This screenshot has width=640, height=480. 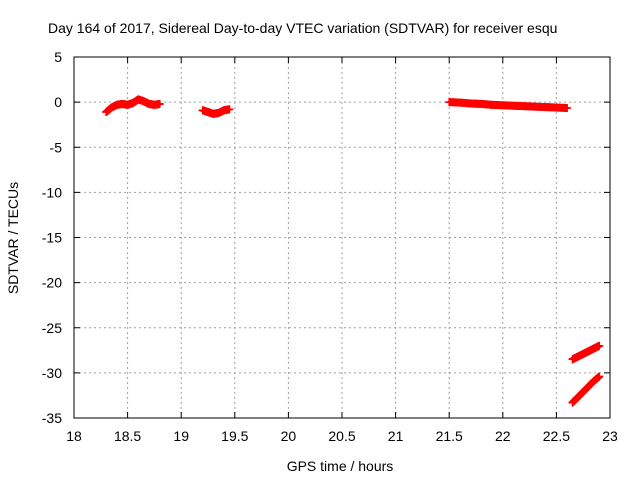 I want to click on x-tick-label: 18.5, so click(x=127, y=436).